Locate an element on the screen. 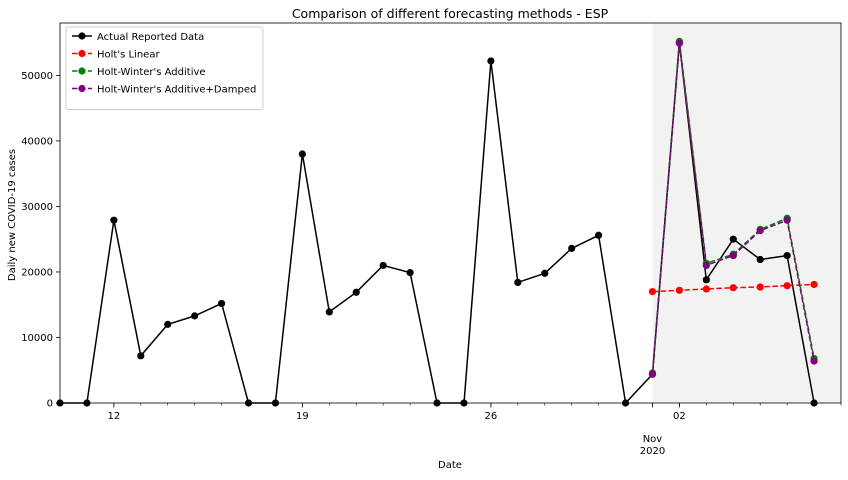 This screenshot has height=480, width=848. legend-box is located at coordinates (164, 68).